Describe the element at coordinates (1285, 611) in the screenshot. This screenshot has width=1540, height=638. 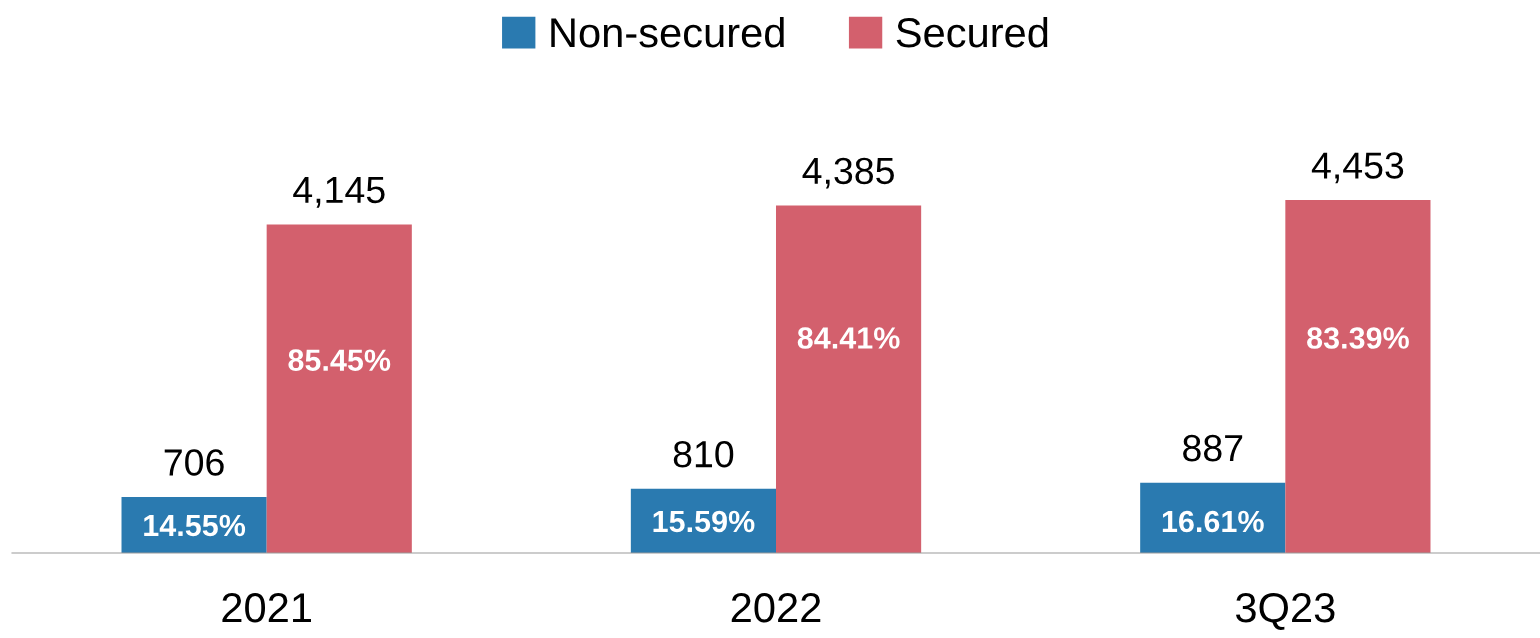
I see `x-tick-label: 3Q23` at that location.